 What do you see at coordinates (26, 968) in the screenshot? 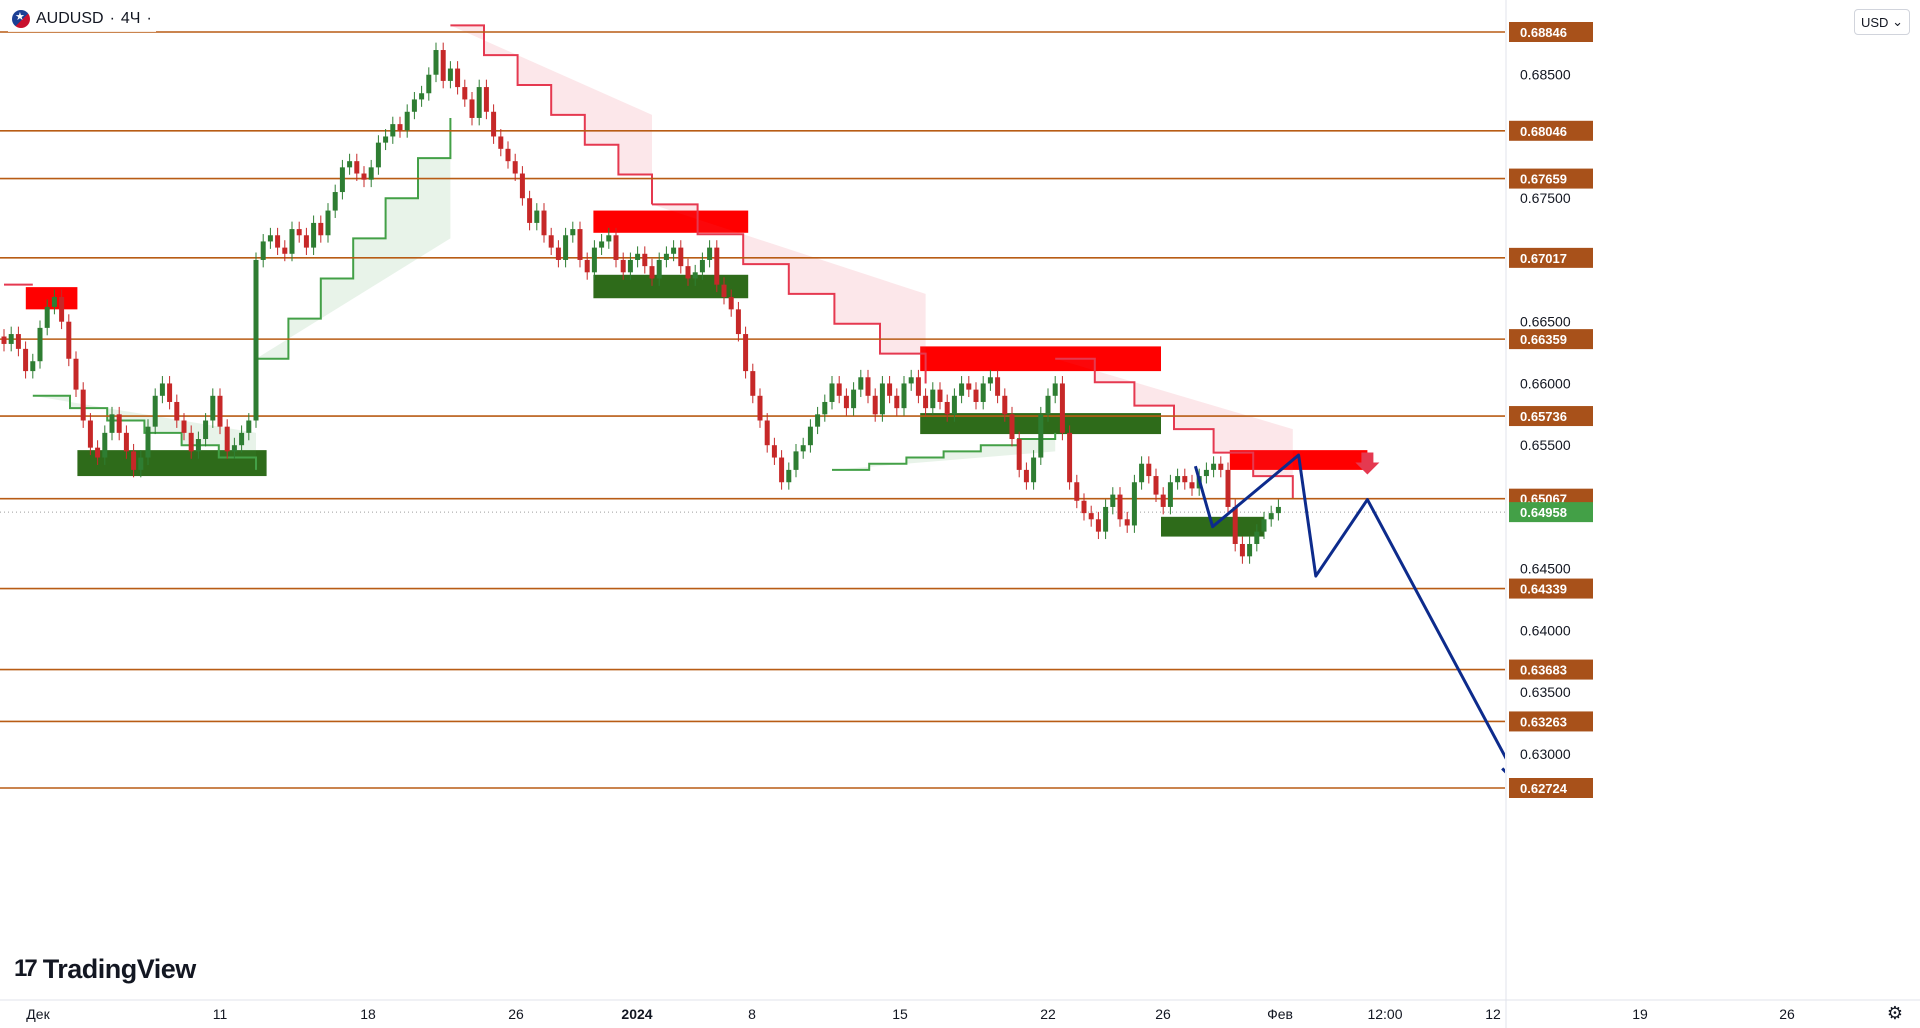
I see `tradingview-mark-icon: 17` at bounding box center [26, 968].